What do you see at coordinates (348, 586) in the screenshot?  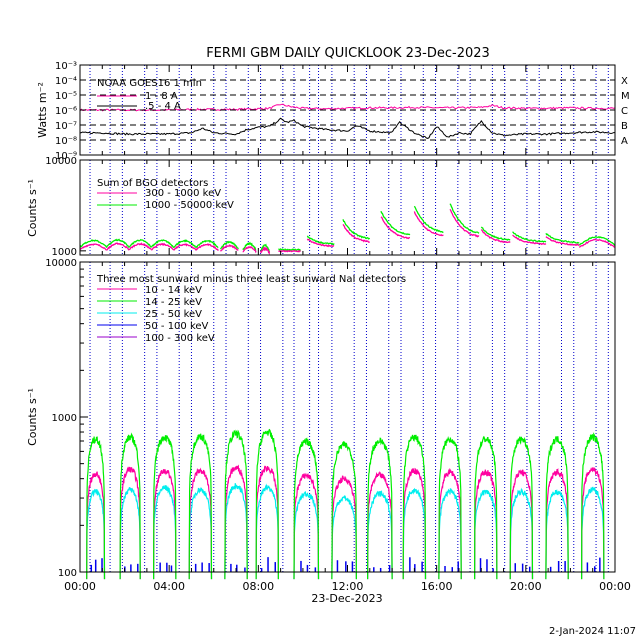 I see `x-tick-label: 12:00` at bounding box center [348, 586].